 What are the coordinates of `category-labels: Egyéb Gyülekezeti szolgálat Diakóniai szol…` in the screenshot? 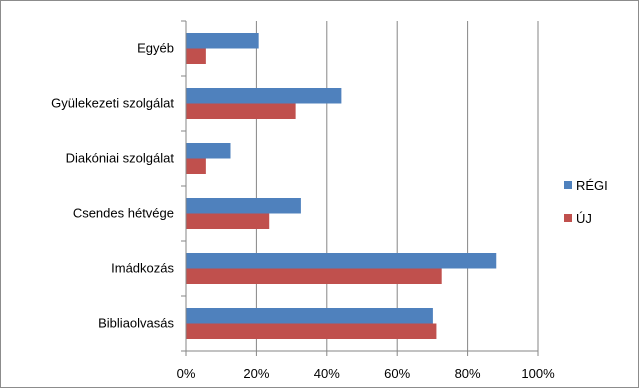 It's located at (112, 186).